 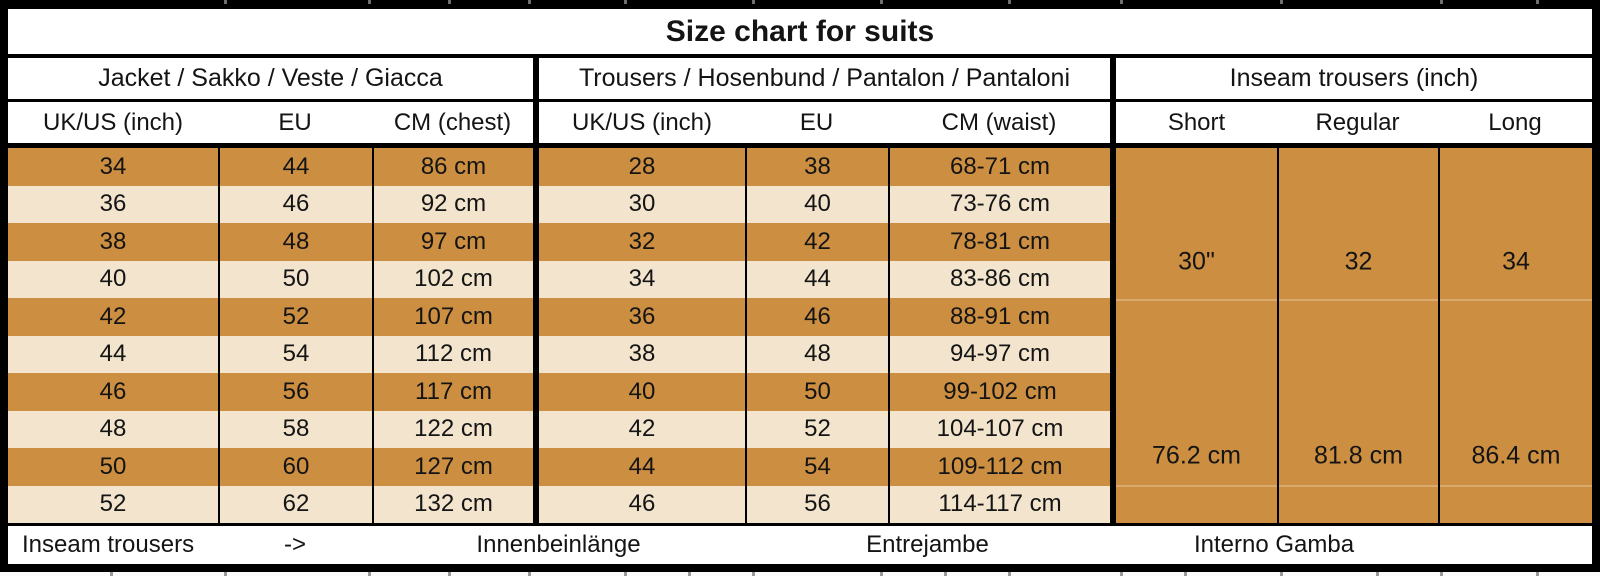 What do you see at coordinates (999, 429) in the screenshot?
I see `cell-trousers-cm: 104-107 cm` at bounding box center [999, 429].